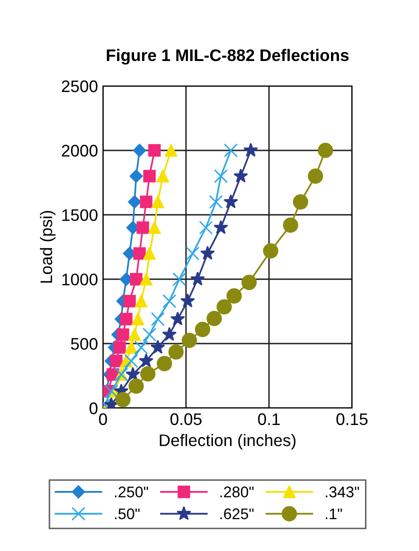 The image size is (419, 551). What do you see at coordinates (80, 215) in the screenshot?
I see `y-tick-label: 1500` at bounding box center [80, 215].